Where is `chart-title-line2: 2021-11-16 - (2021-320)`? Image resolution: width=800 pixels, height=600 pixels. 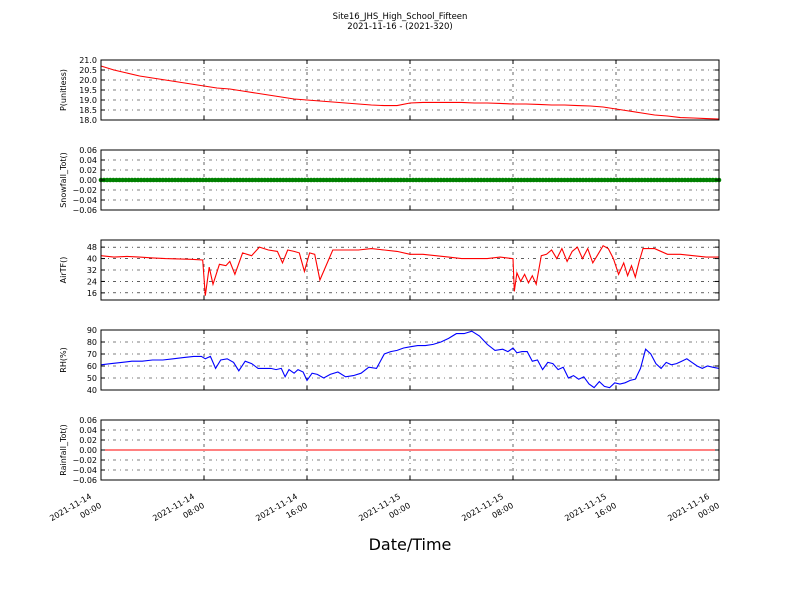 chart-title-line2: 2021-11-16 - (2021-320) is located at coordinates (399, 27).